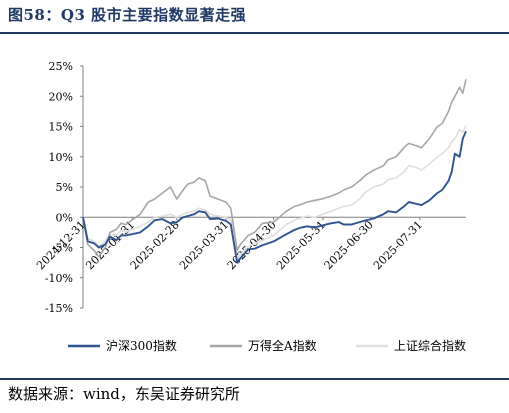 The height and width of the screenshot is (413, 509). Describe the element at coordinates (59, 308) in the screenshot. I see `y-tick-label: -15%` at that location.